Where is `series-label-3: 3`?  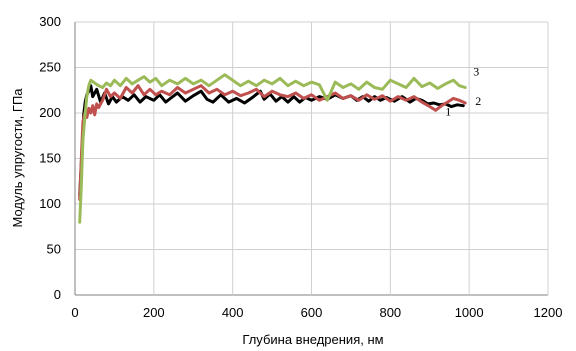
series-label-3: 3 is located at coordinates (476, 72).